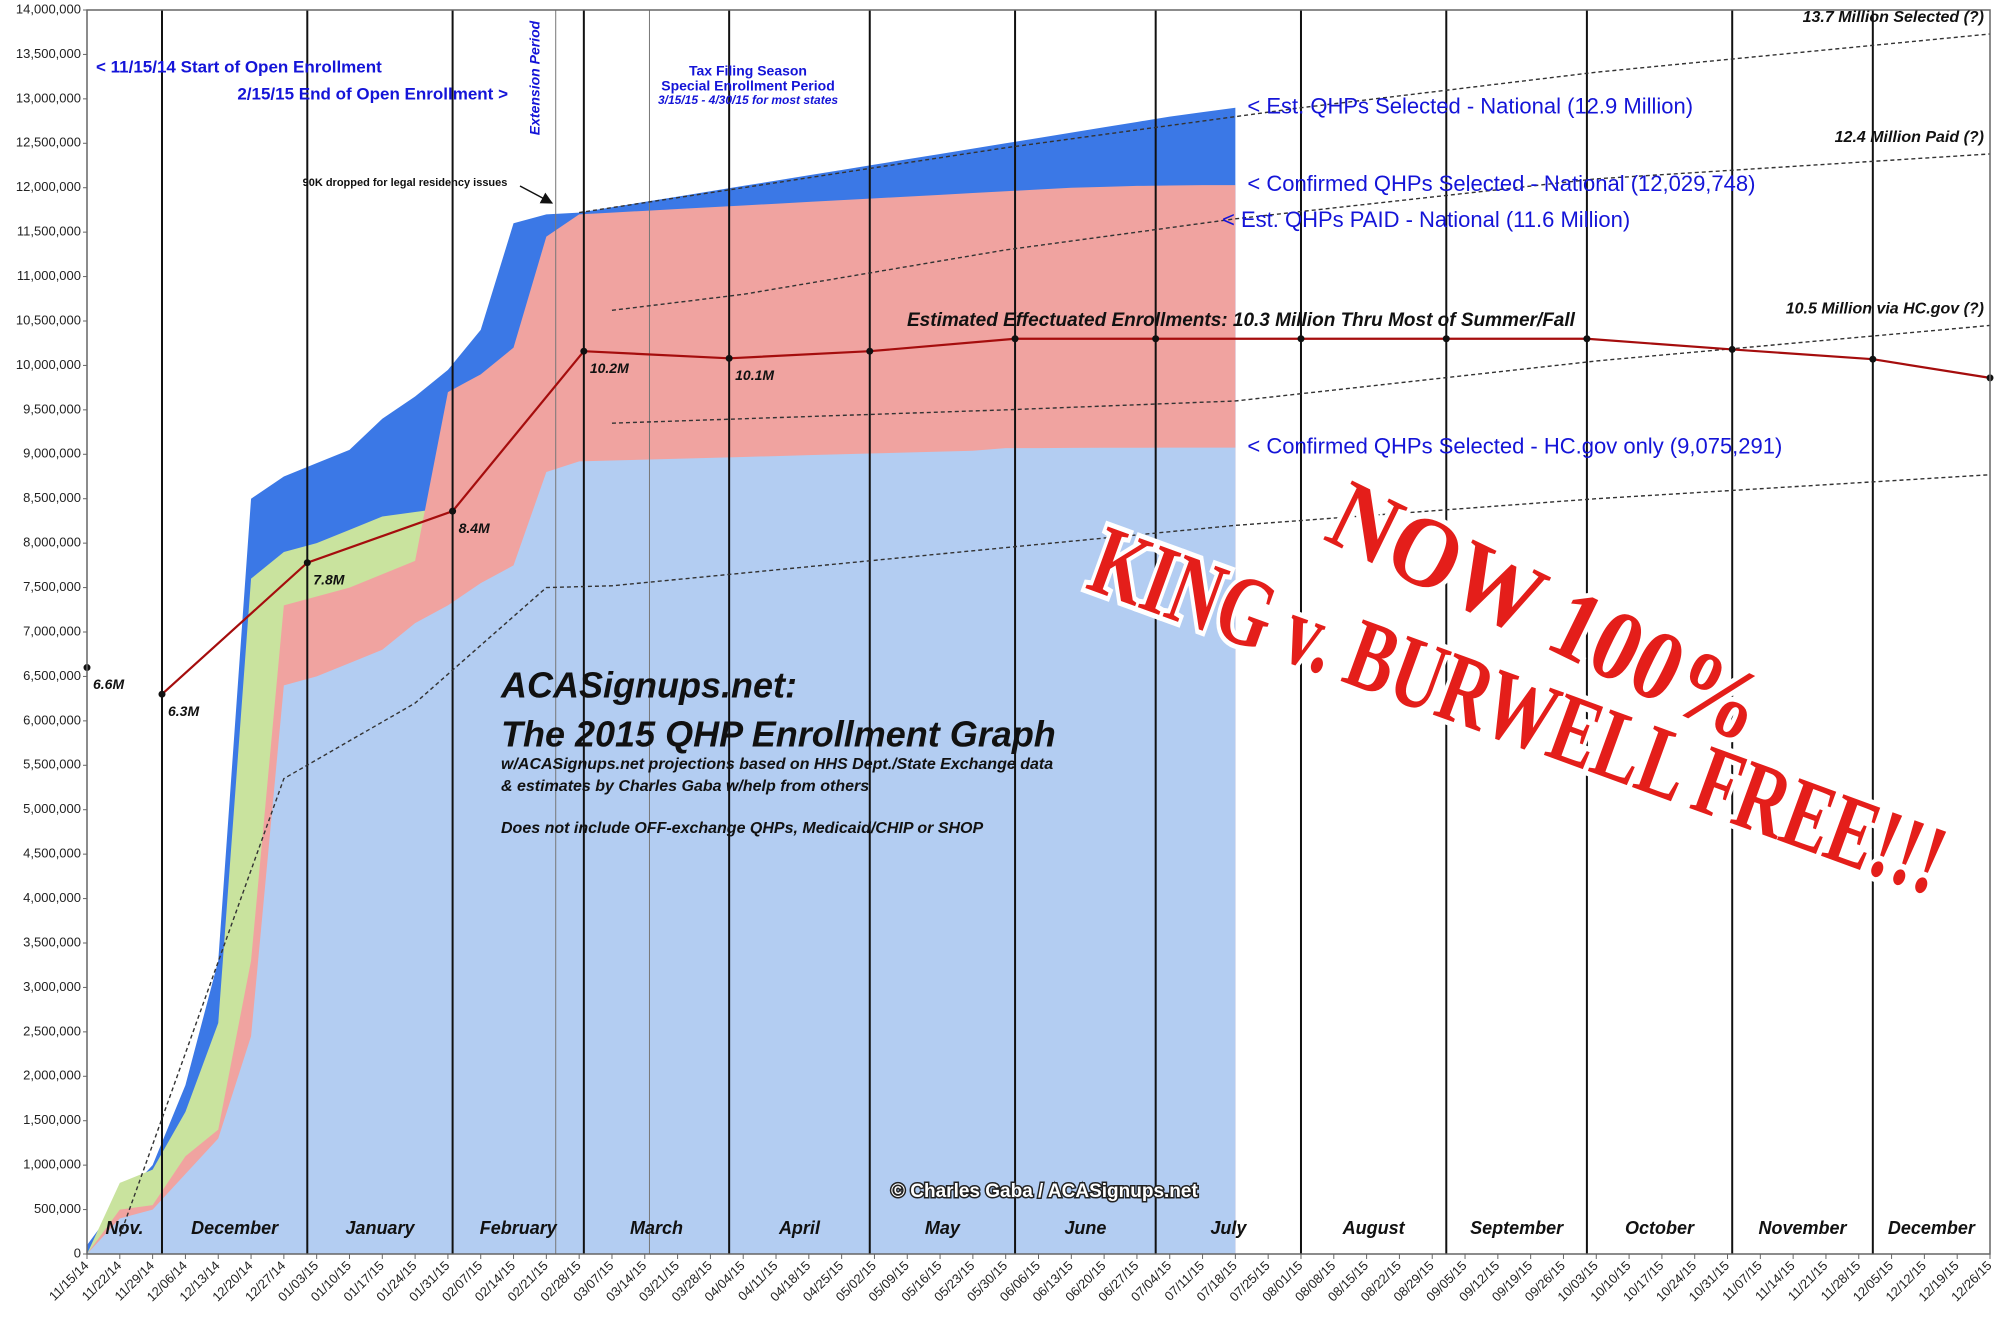  I want to click on y-tick-label: 5,000,000, so click(52, 808).